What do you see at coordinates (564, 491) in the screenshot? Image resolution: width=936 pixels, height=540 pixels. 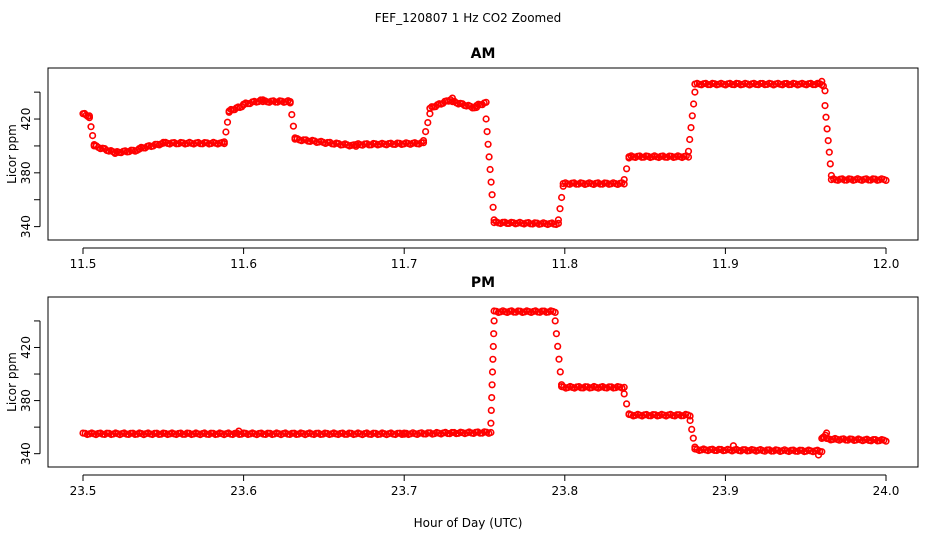 I see `x-tick-label: 23.8` at bounding box center [564, 491].